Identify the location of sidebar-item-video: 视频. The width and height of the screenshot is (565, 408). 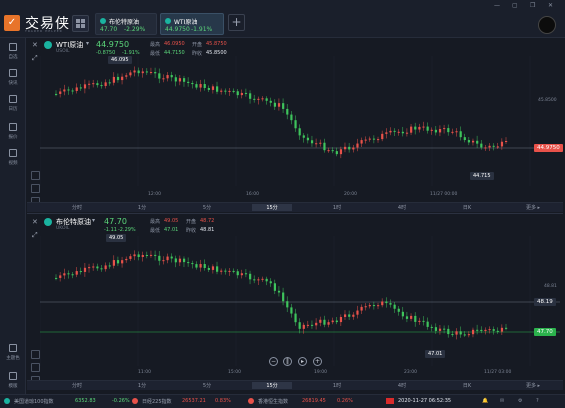
(13, 157).